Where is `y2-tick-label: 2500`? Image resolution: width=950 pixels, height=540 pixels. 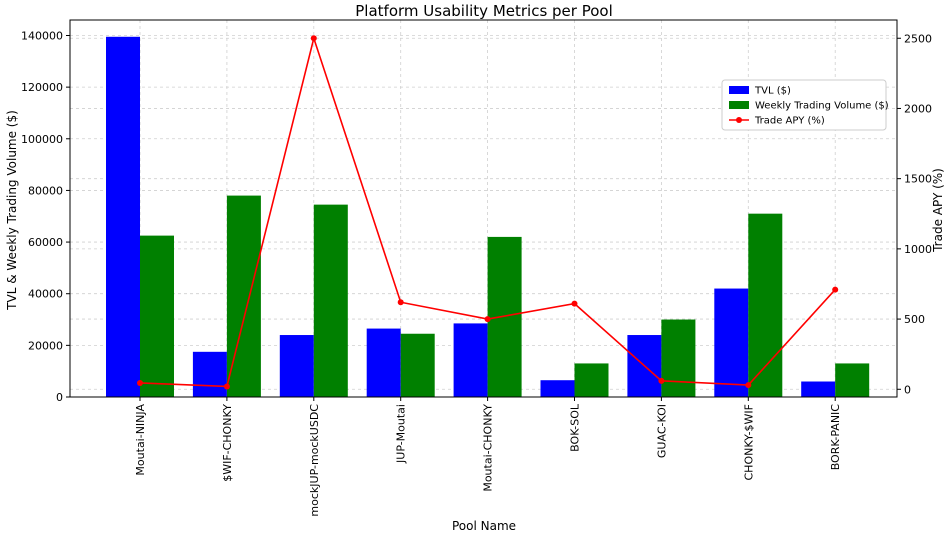
y2-tick-label: 2500 is located at coordinates (918, 38).